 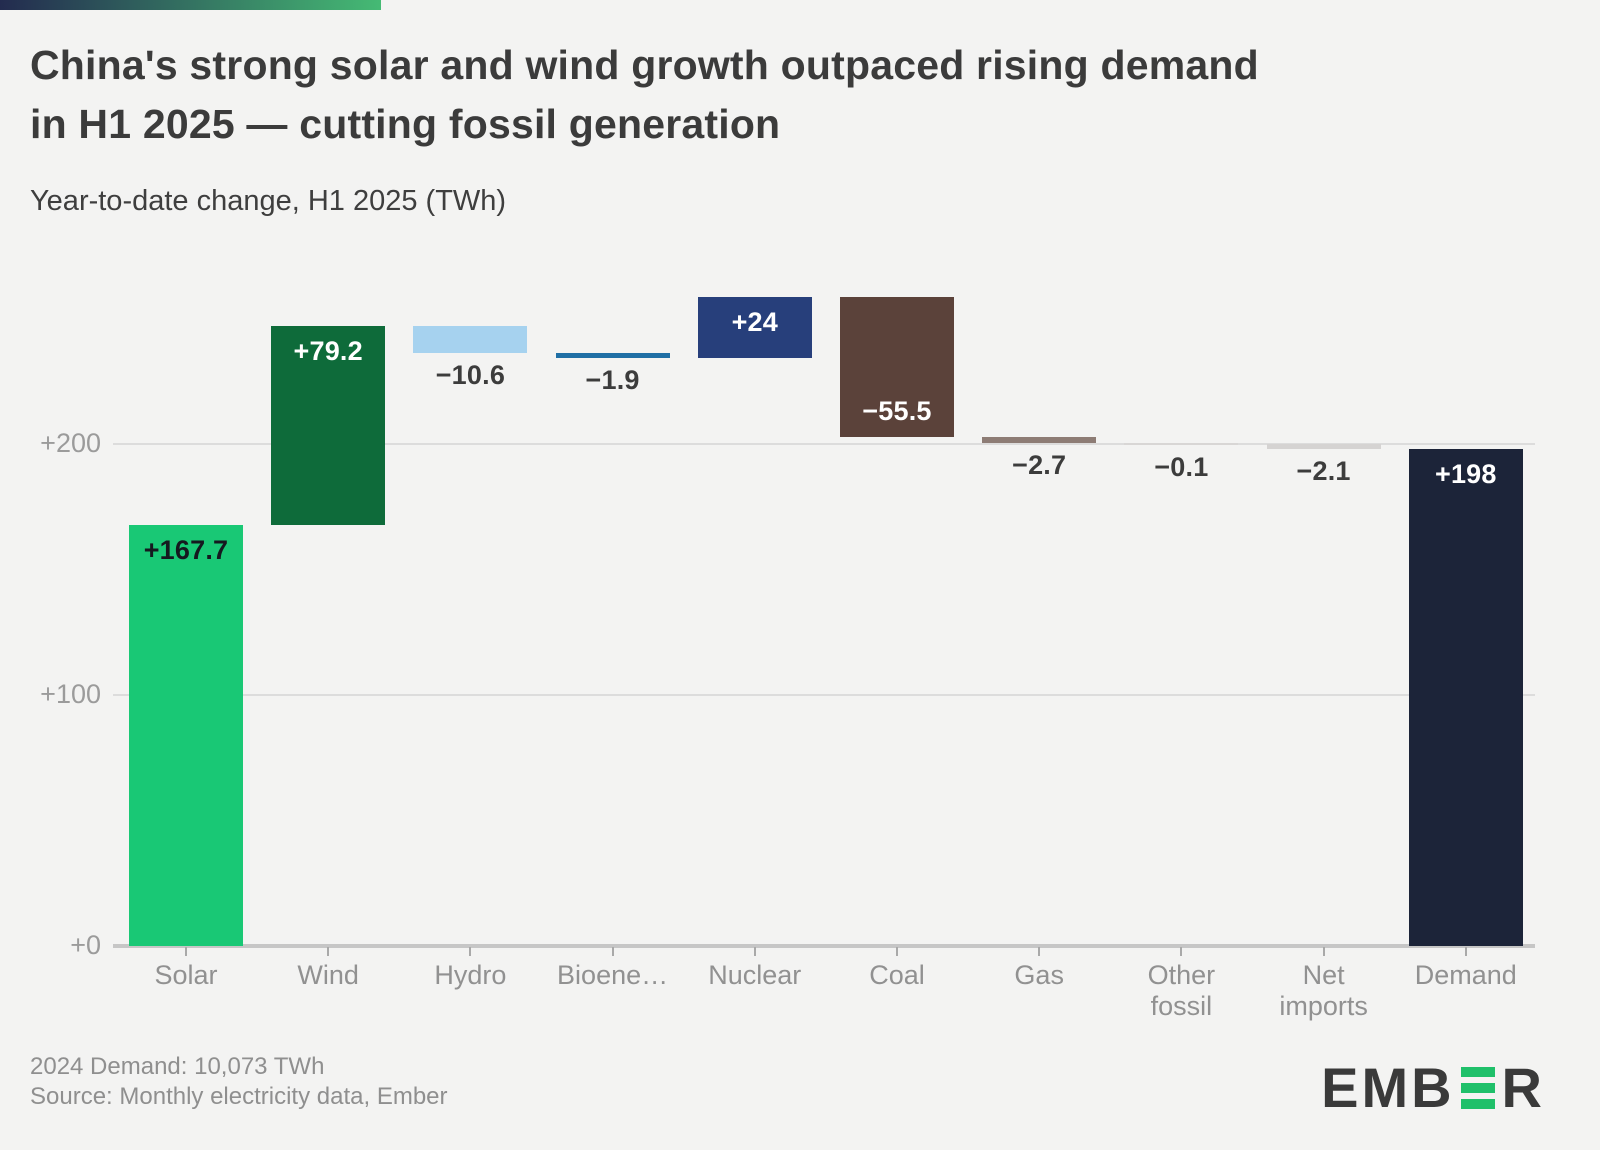 What do you see at coordinates (470, 951) in the screenshot?
I see `x-axis-tick-hydro` at bounding box center [470, 951].